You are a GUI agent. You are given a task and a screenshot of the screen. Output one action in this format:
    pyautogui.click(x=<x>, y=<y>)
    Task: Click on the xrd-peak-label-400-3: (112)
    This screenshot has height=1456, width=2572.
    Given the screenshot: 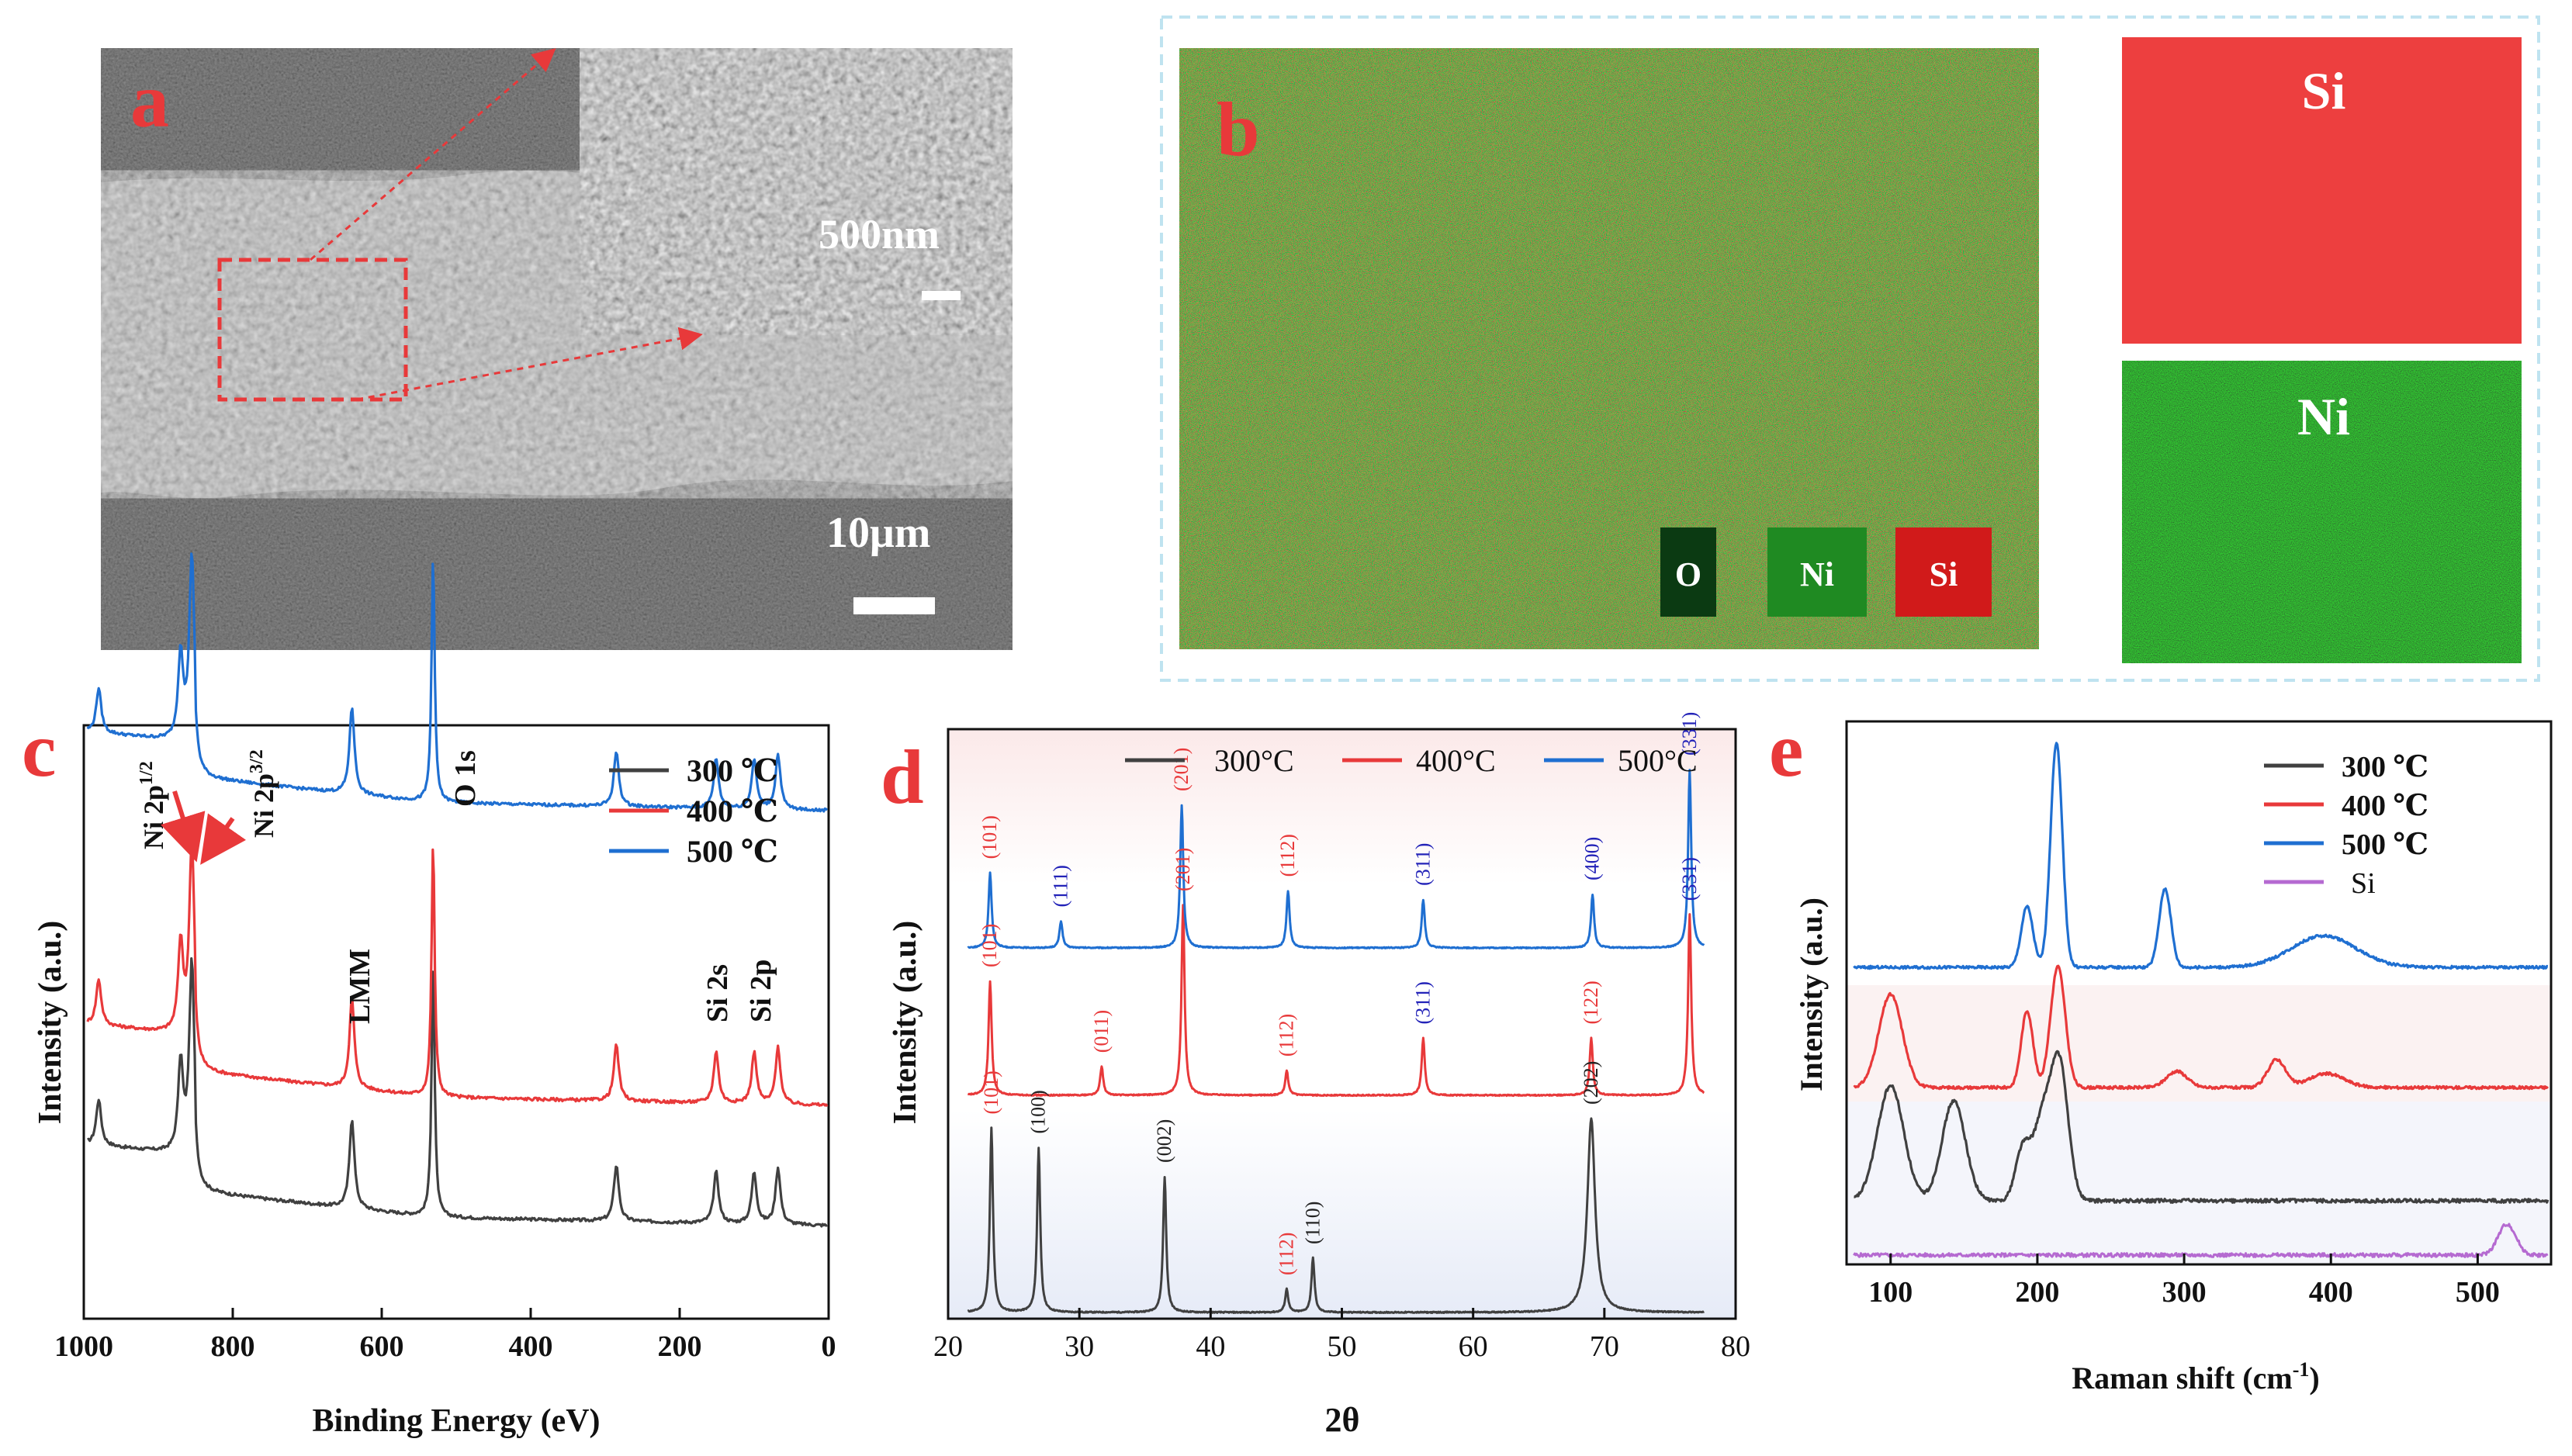 What is the action you would take?
    pyautogui.click(x=1286, y=1035)
    